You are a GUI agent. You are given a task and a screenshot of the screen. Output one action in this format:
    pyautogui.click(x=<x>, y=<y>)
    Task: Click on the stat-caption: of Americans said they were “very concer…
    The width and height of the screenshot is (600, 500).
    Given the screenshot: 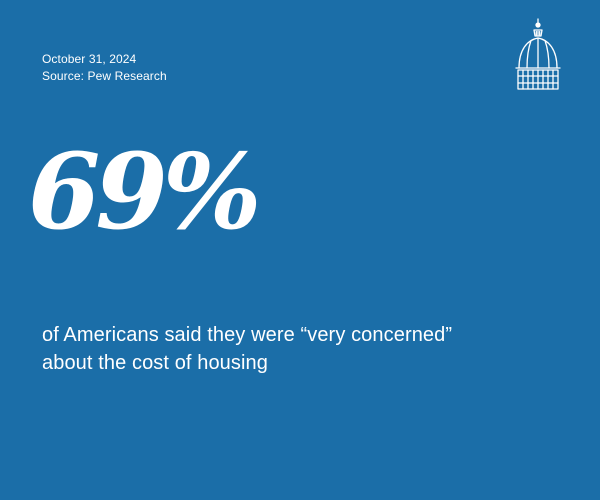 What is the action you would take?
    pyautogui.click(x=302, y=349)
    